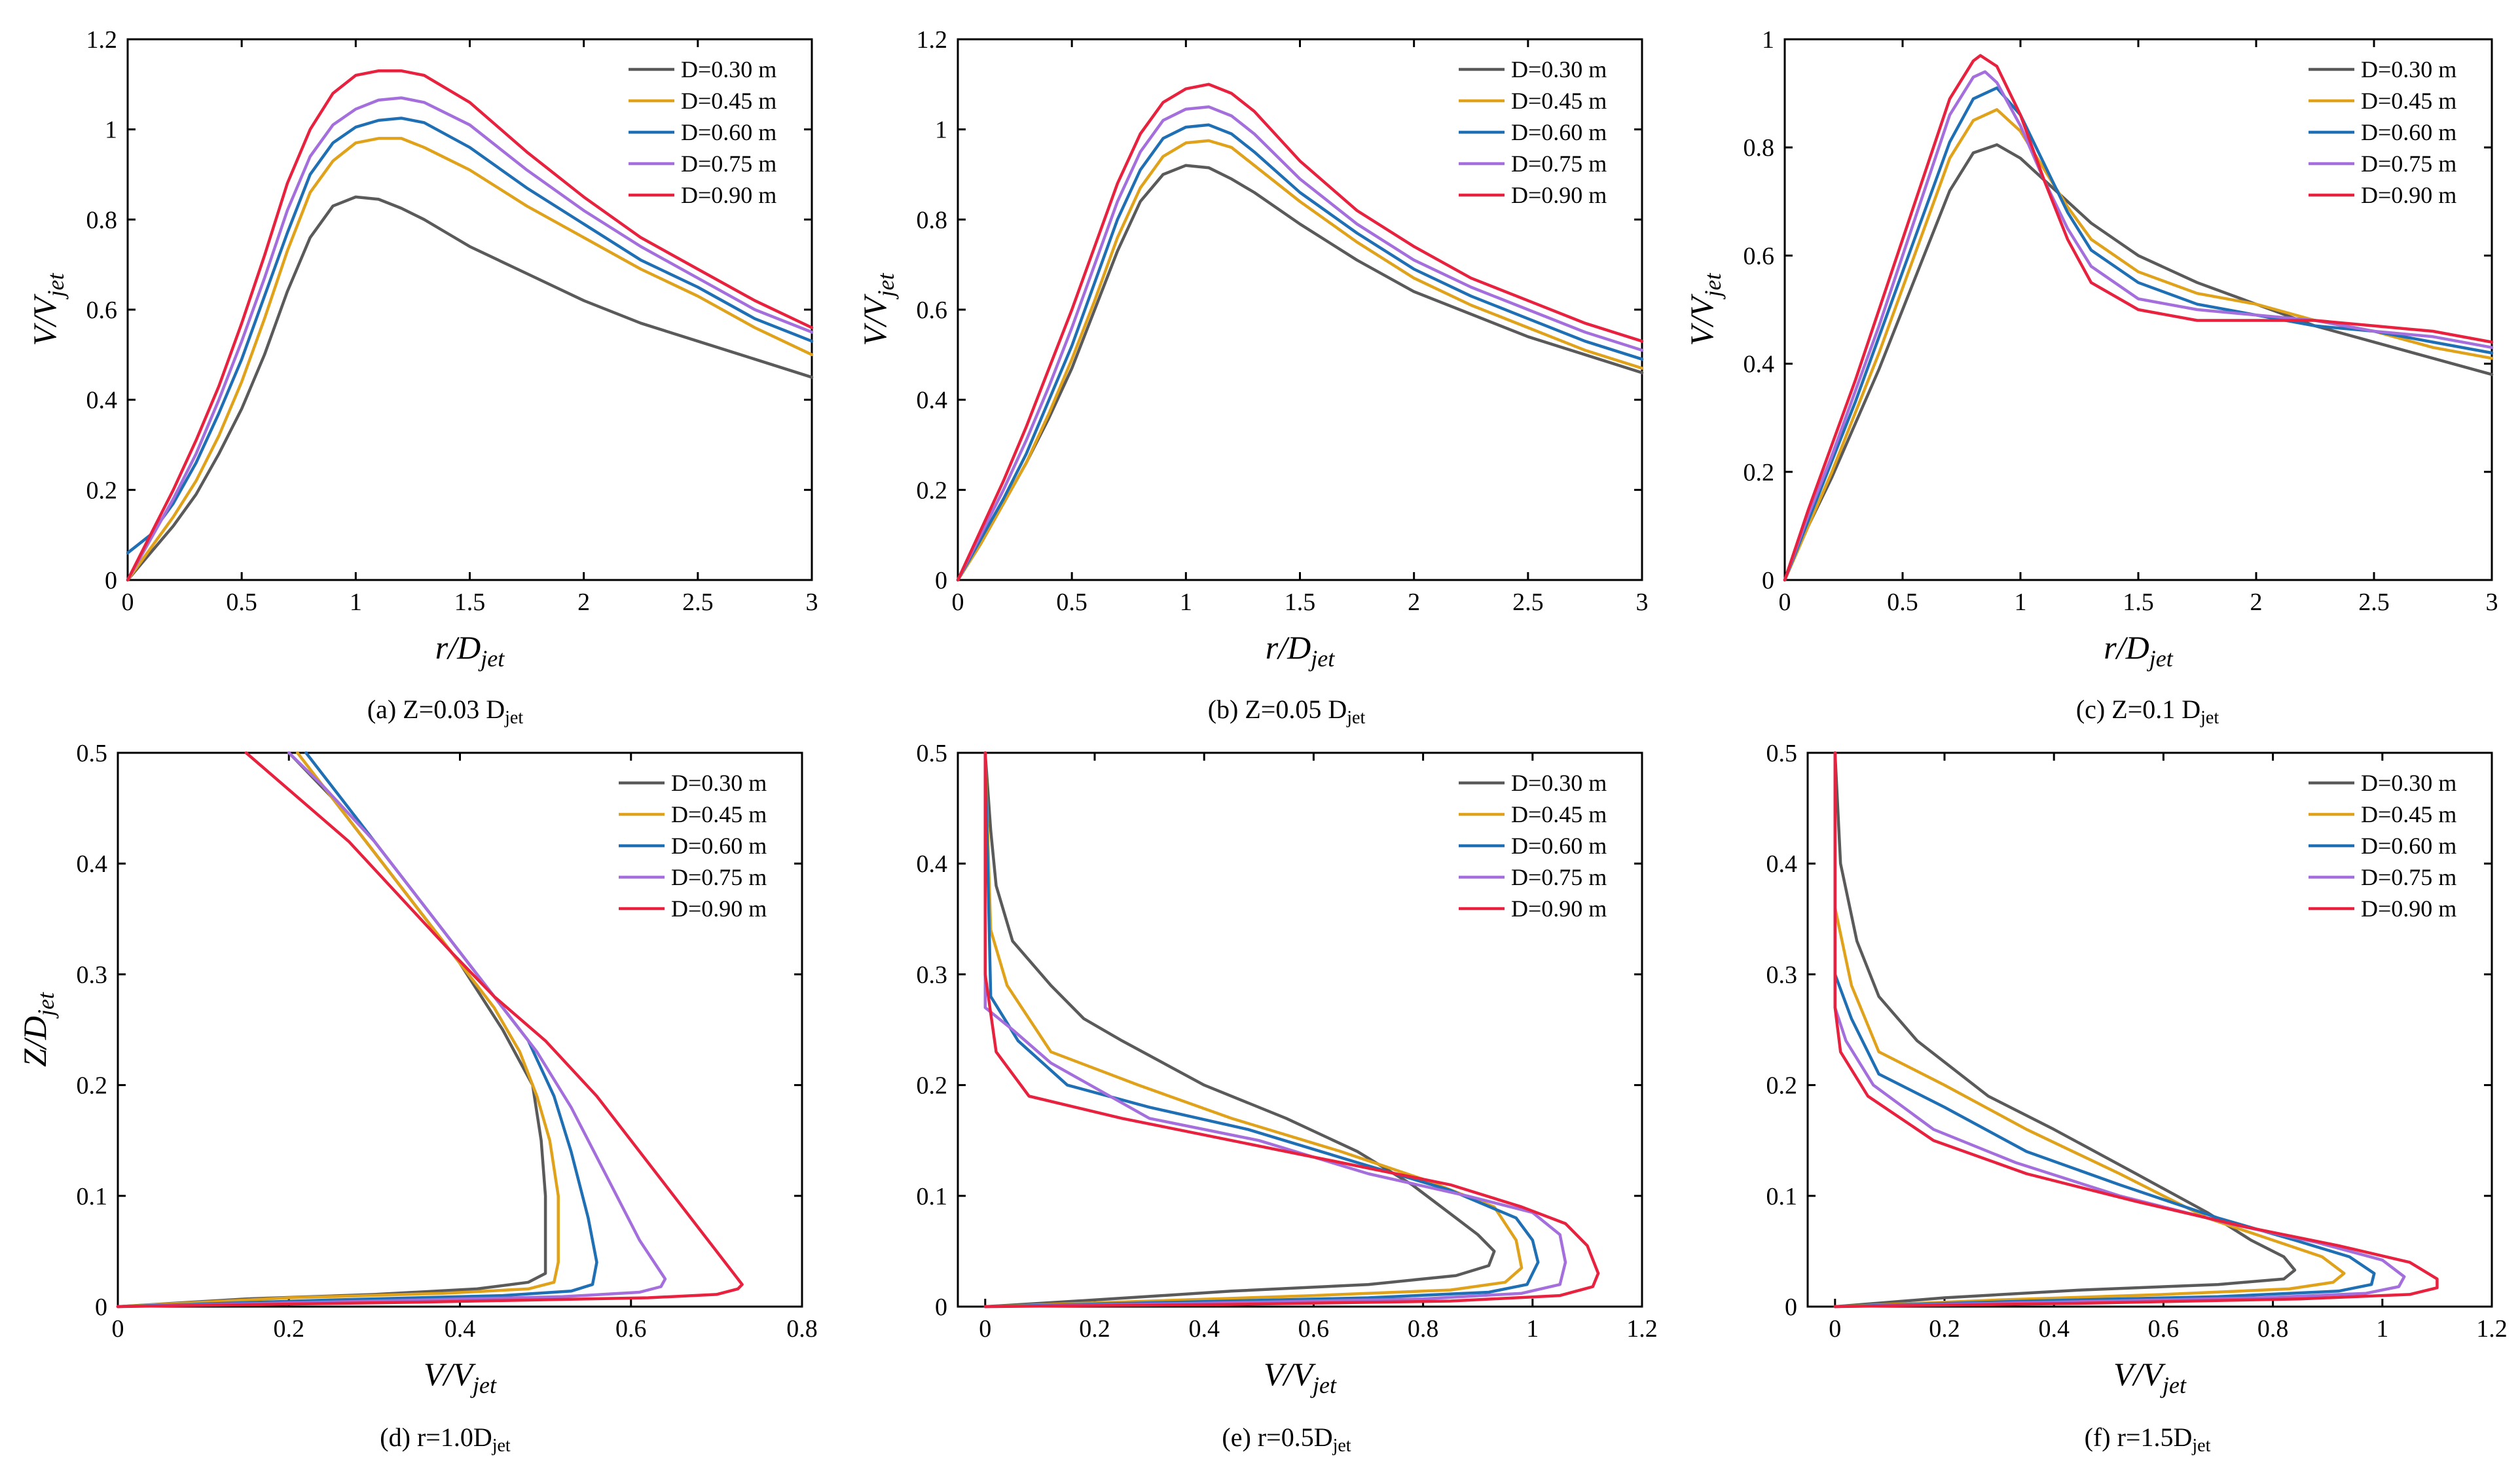  I want to click on y-tick-label: 0.1, so click(932, 1196).